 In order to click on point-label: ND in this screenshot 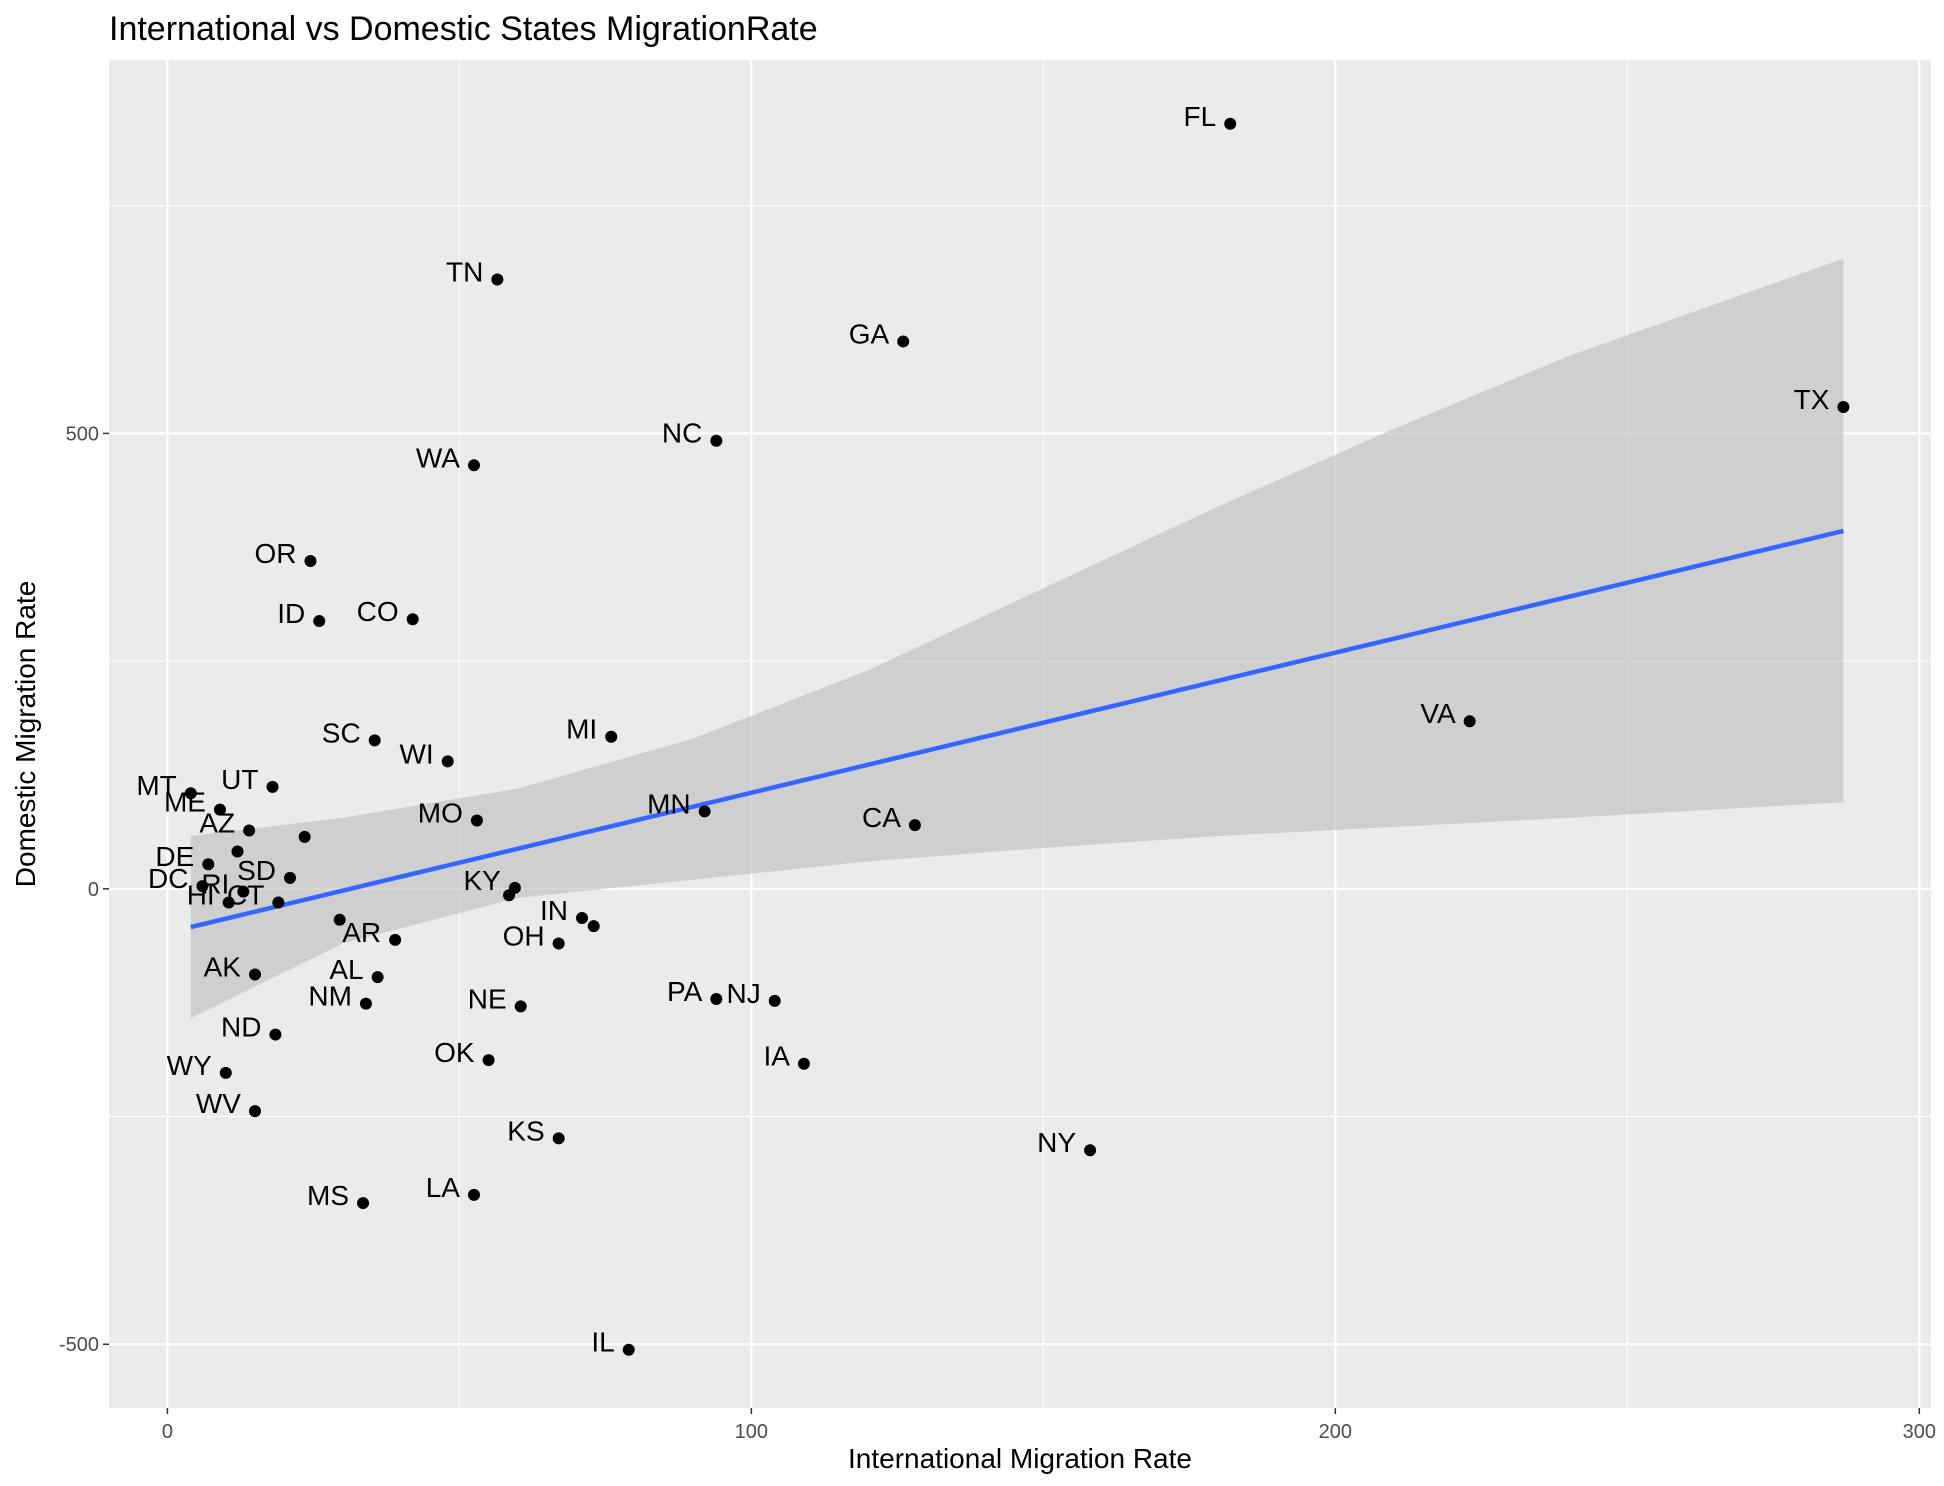, I will do `click(241, 1027)`.